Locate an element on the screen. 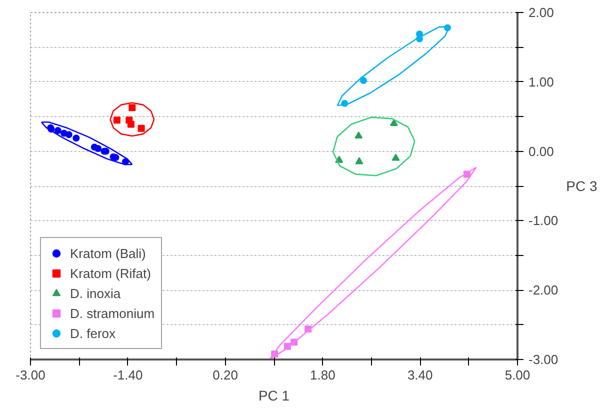 Image resolution: width=600 pixels, height=409 pixels. y-tick-label: -2.00 is located at coordinates (543, 290).